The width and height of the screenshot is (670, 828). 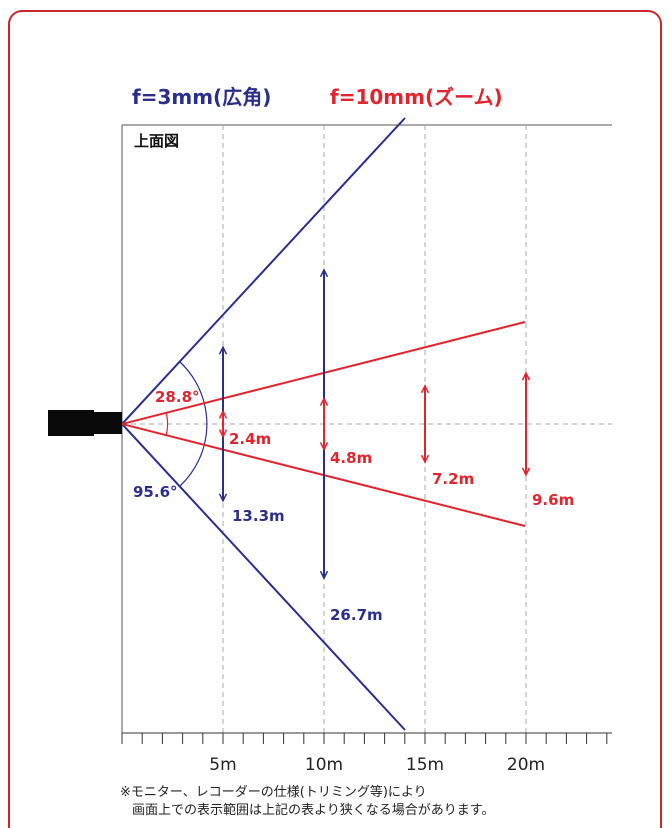 What do you see at coordinates (396, 440) in the screenshot?
I see `zoom-width-markers: 2.4m 4.8m 7.2m 9.6m` at bounding box center [396, 440].